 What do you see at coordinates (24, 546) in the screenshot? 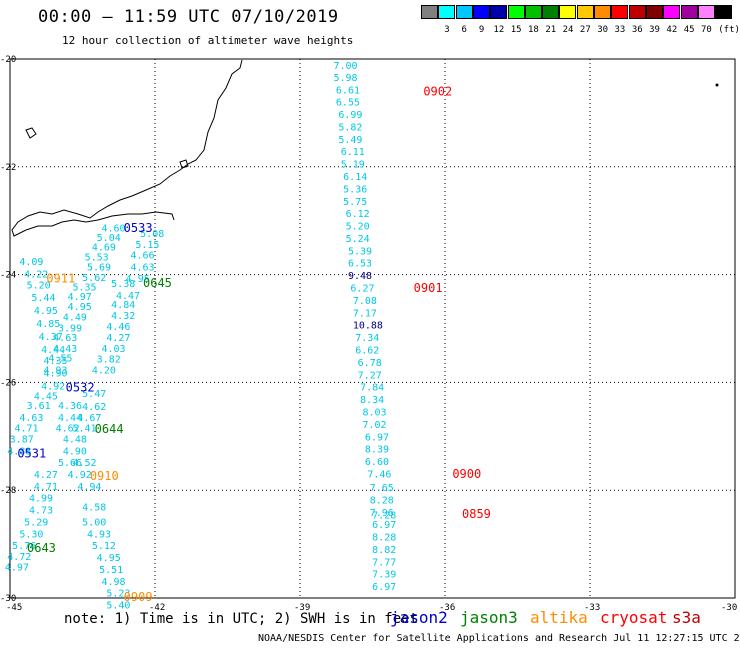
I see `swh-value: 5.76` at bounding box center [24, 546].